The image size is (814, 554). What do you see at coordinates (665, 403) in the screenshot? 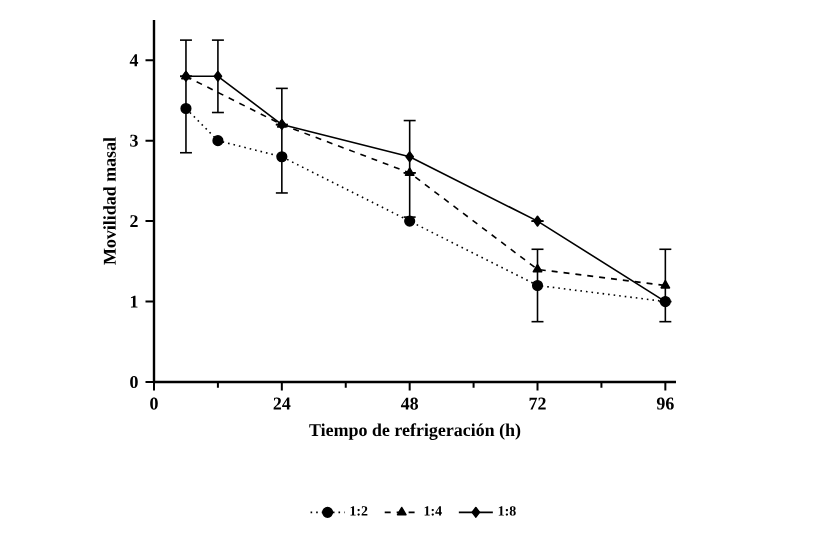
I see `x-tick-label: 96` at bounding box center [665, 403].